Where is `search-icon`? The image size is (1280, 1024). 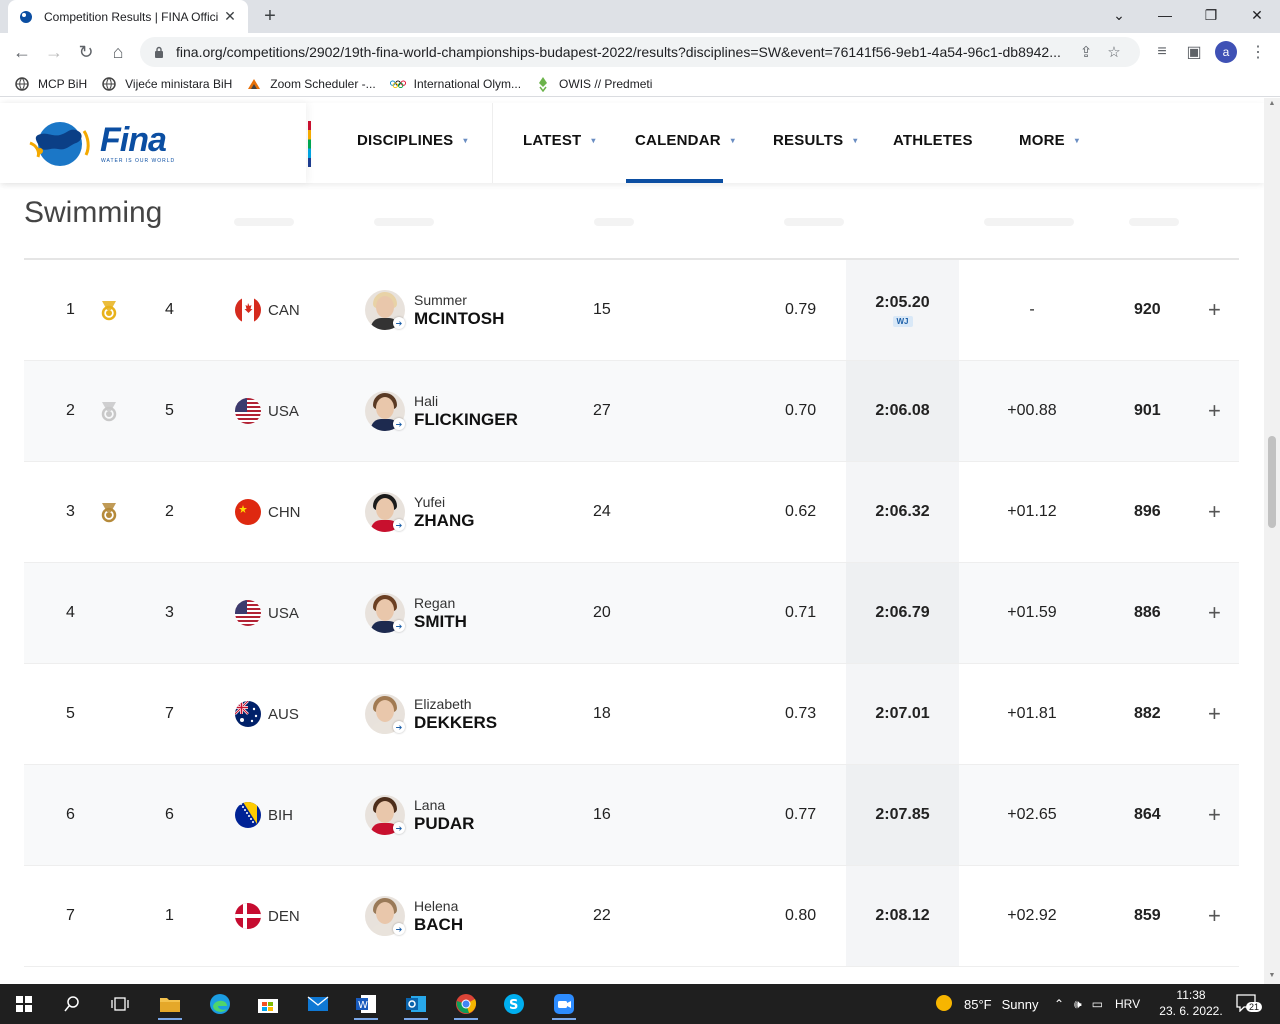
search-icon is located at coordinates (72, 1004).